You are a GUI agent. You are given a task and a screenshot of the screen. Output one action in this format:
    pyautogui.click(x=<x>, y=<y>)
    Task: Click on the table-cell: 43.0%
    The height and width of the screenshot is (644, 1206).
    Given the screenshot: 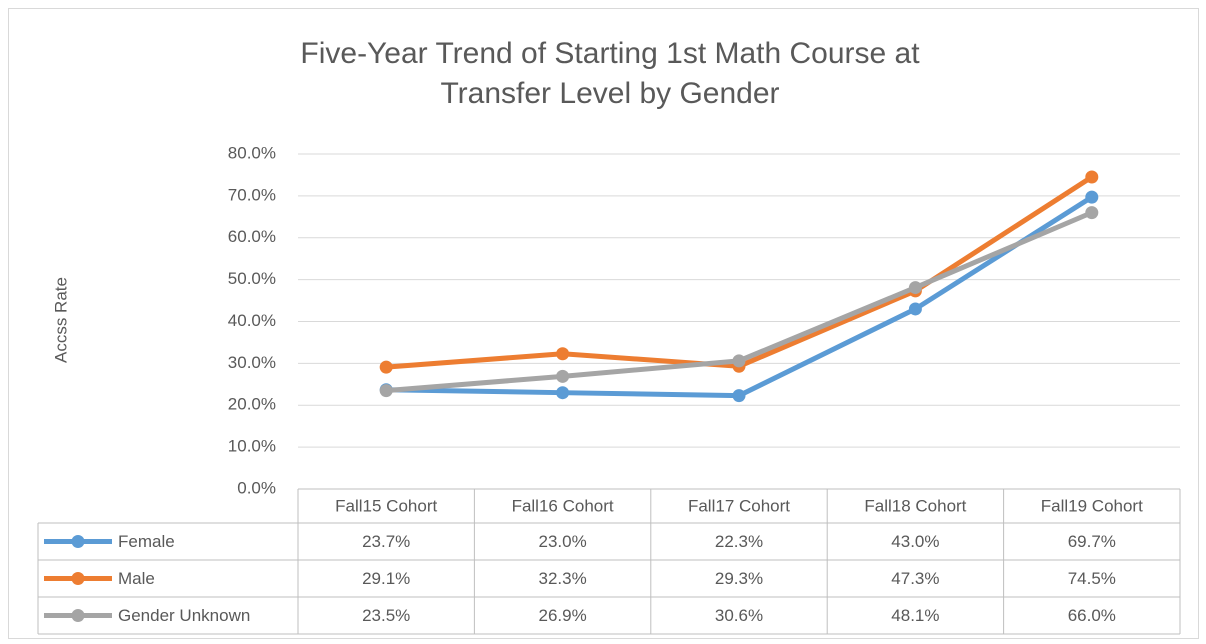 What is the action you would take?
    pyautogui.click(x=915, y=541)
    